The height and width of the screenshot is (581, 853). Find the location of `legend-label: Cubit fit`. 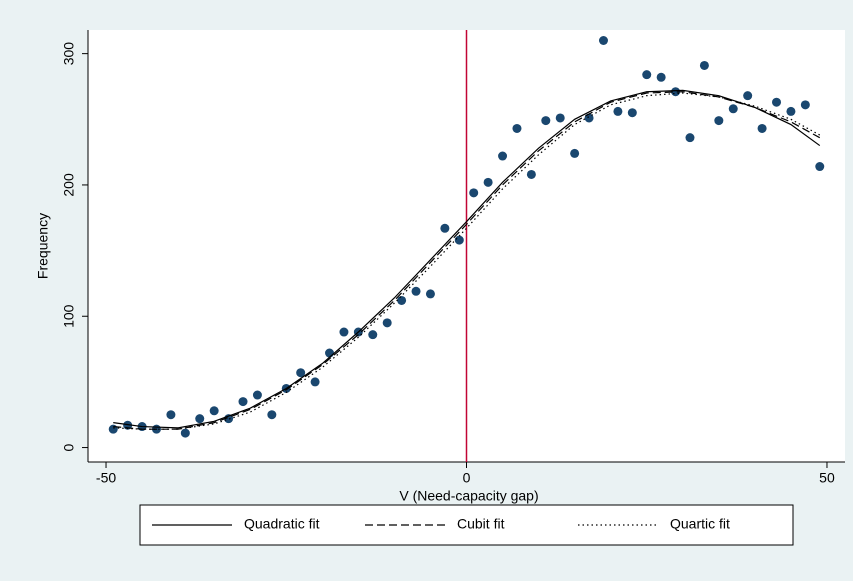

legend-label: Cubit fit is located at coordinates (481, 524).